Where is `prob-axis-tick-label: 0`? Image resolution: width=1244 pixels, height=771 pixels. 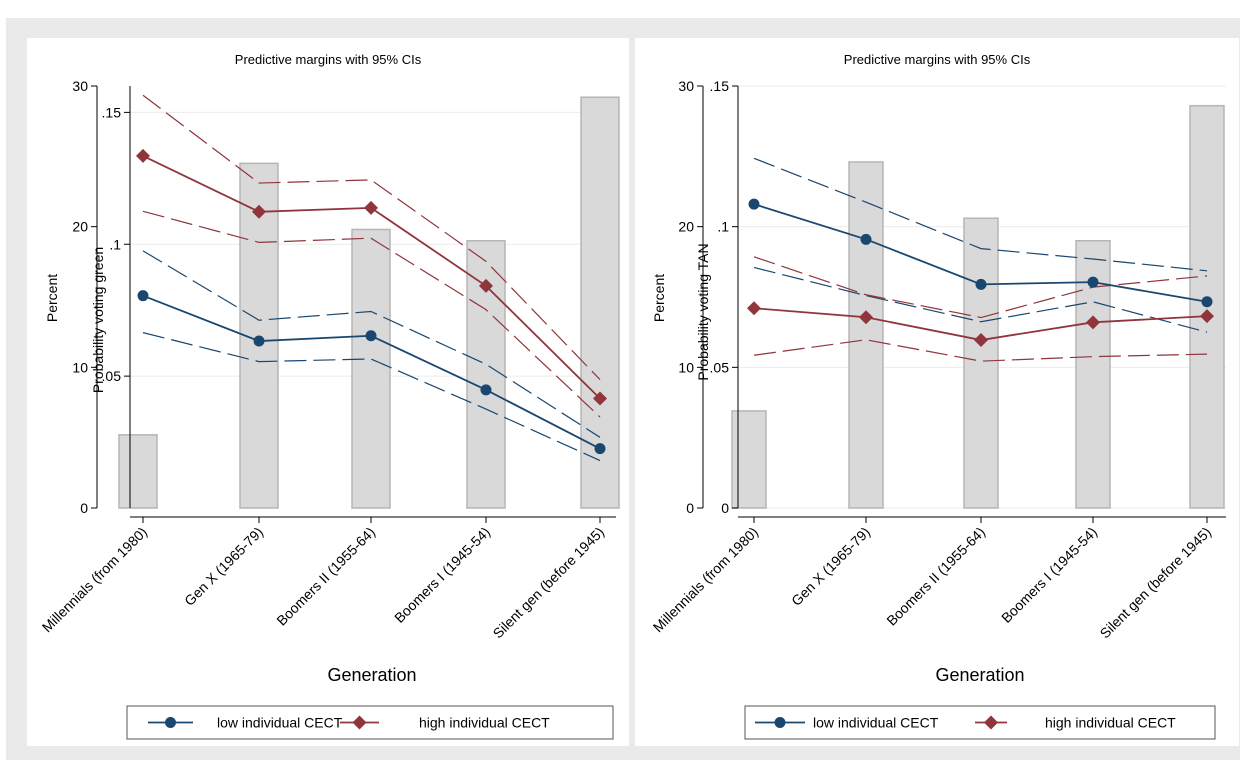
prob-axis-tick-label: 0 is located at coordinates (725, 508).